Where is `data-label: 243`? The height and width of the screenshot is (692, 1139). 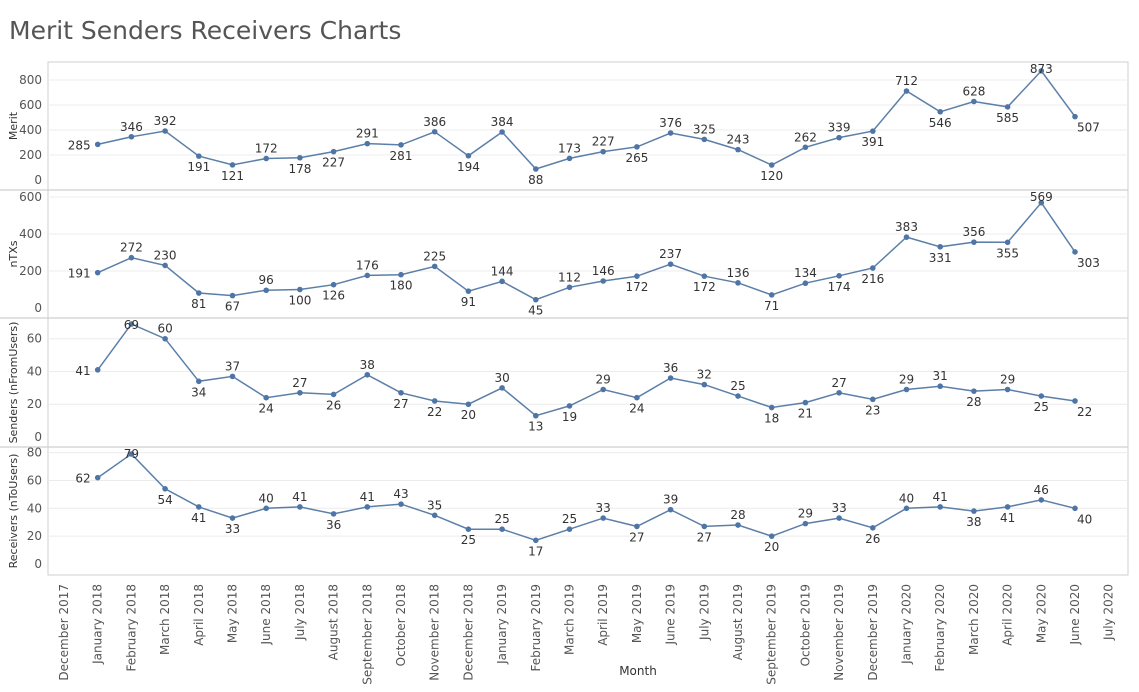
data-label: 243 is located at coordinates (738, 140).